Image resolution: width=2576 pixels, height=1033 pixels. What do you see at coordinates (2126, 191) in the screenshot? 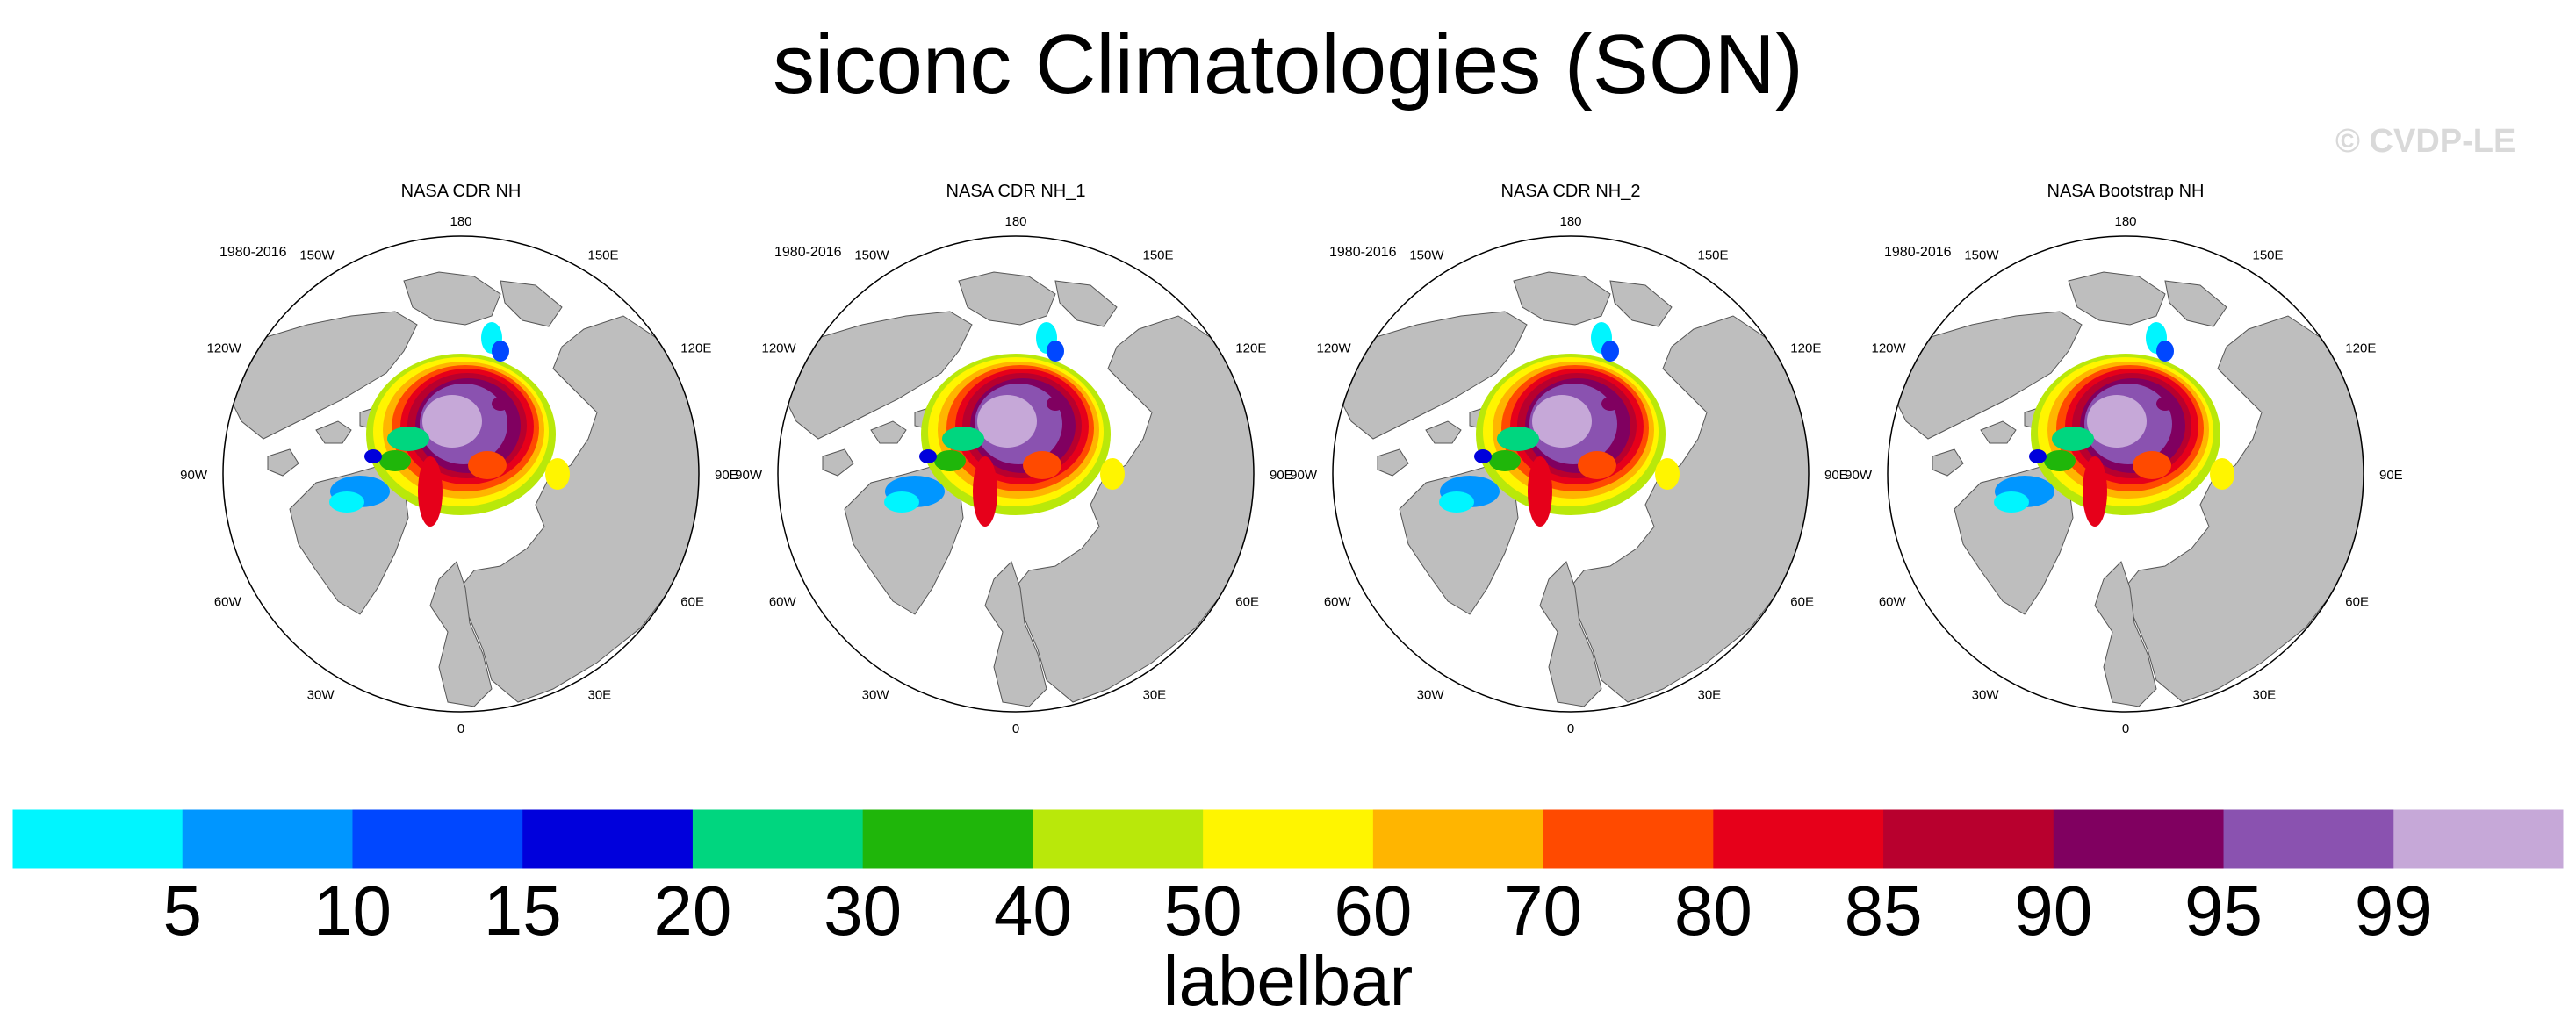
I see `panel-title: NASA Bootstrap NH` at bounding box center [2126, 191].